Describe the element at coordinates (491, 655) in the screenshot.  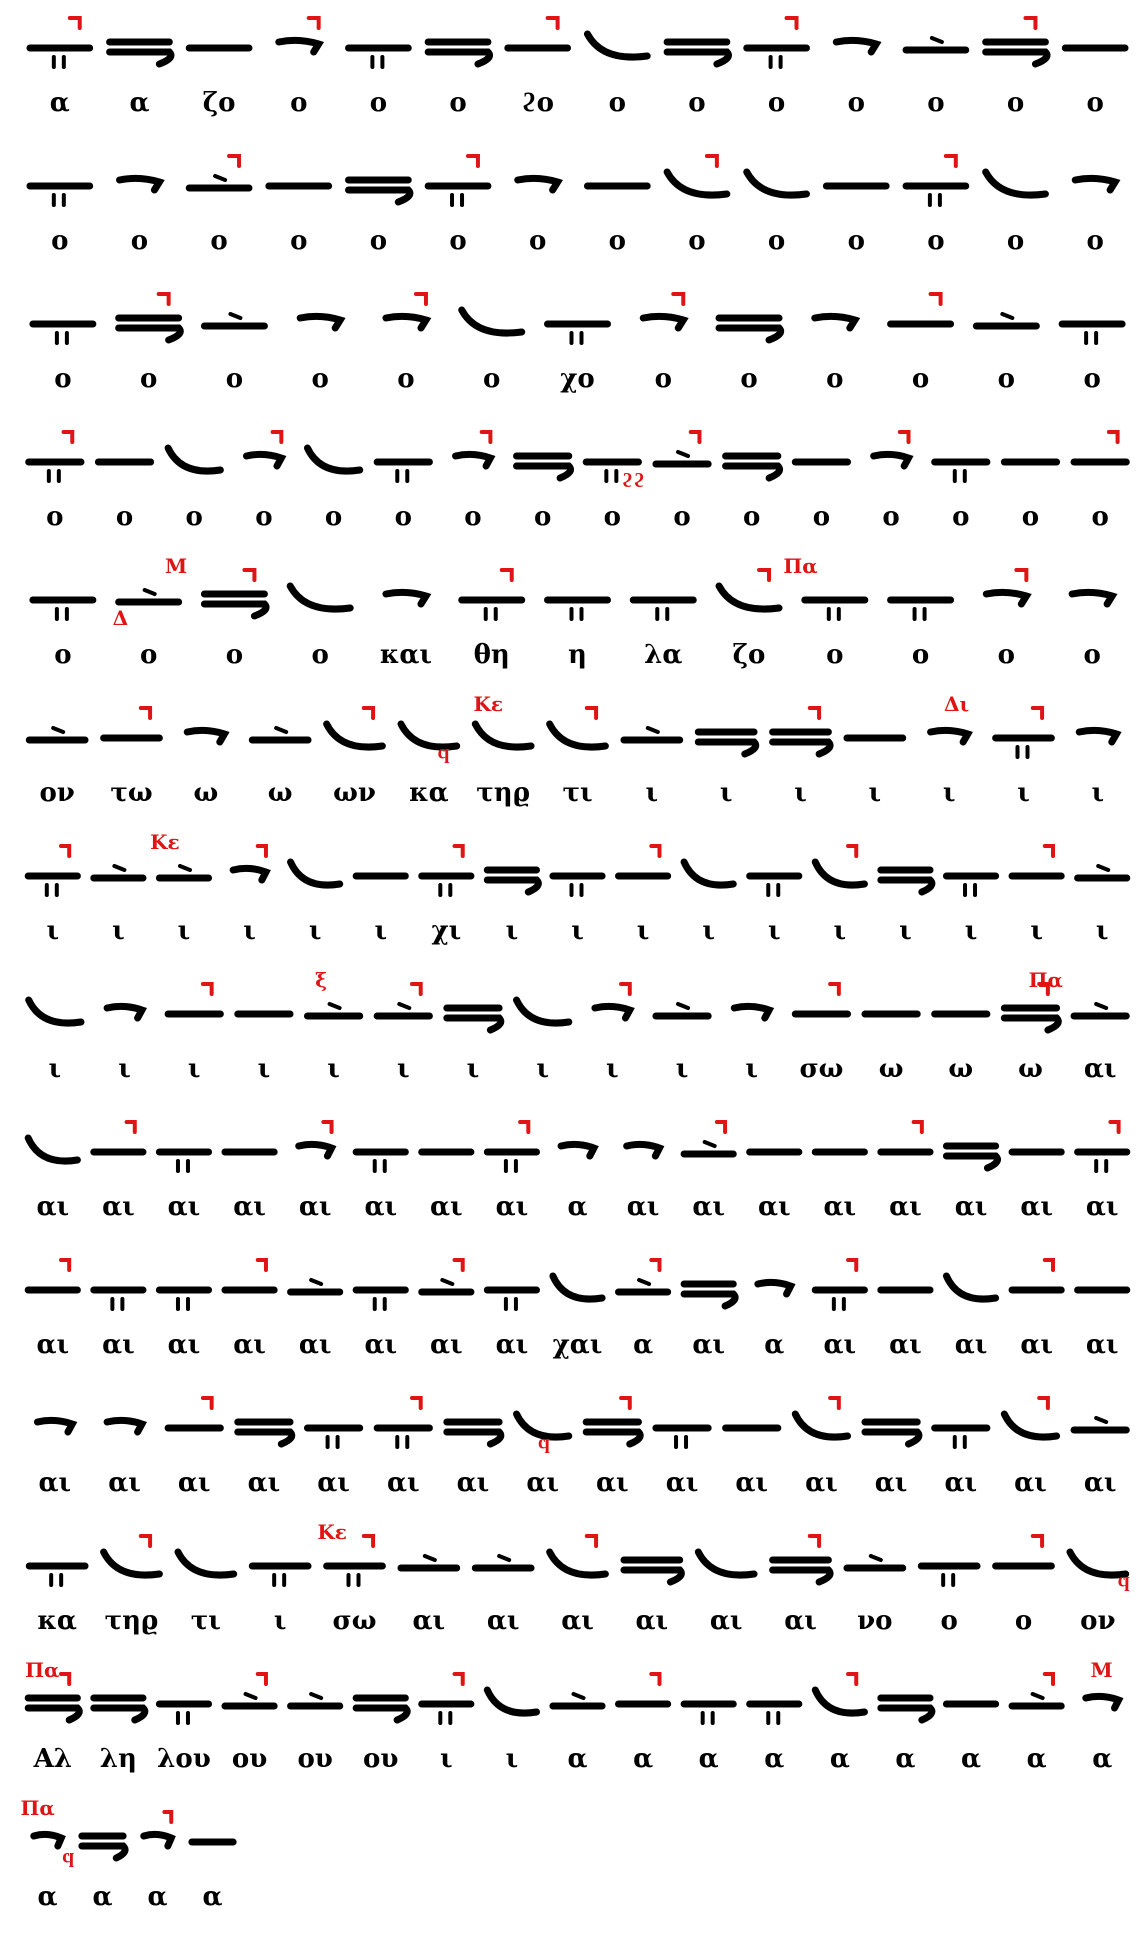
I see `syllable: θη` at that location.